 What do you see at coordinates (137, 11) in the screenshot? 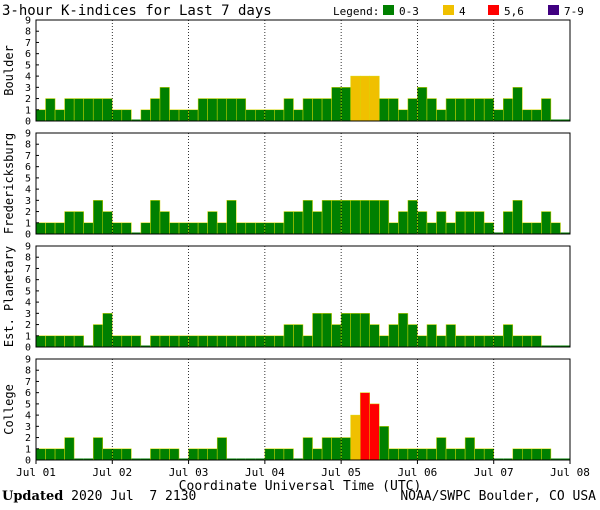
I see `chart-title: 3-hour K-indices for Last 7 days` at bounding box center [137, 11].